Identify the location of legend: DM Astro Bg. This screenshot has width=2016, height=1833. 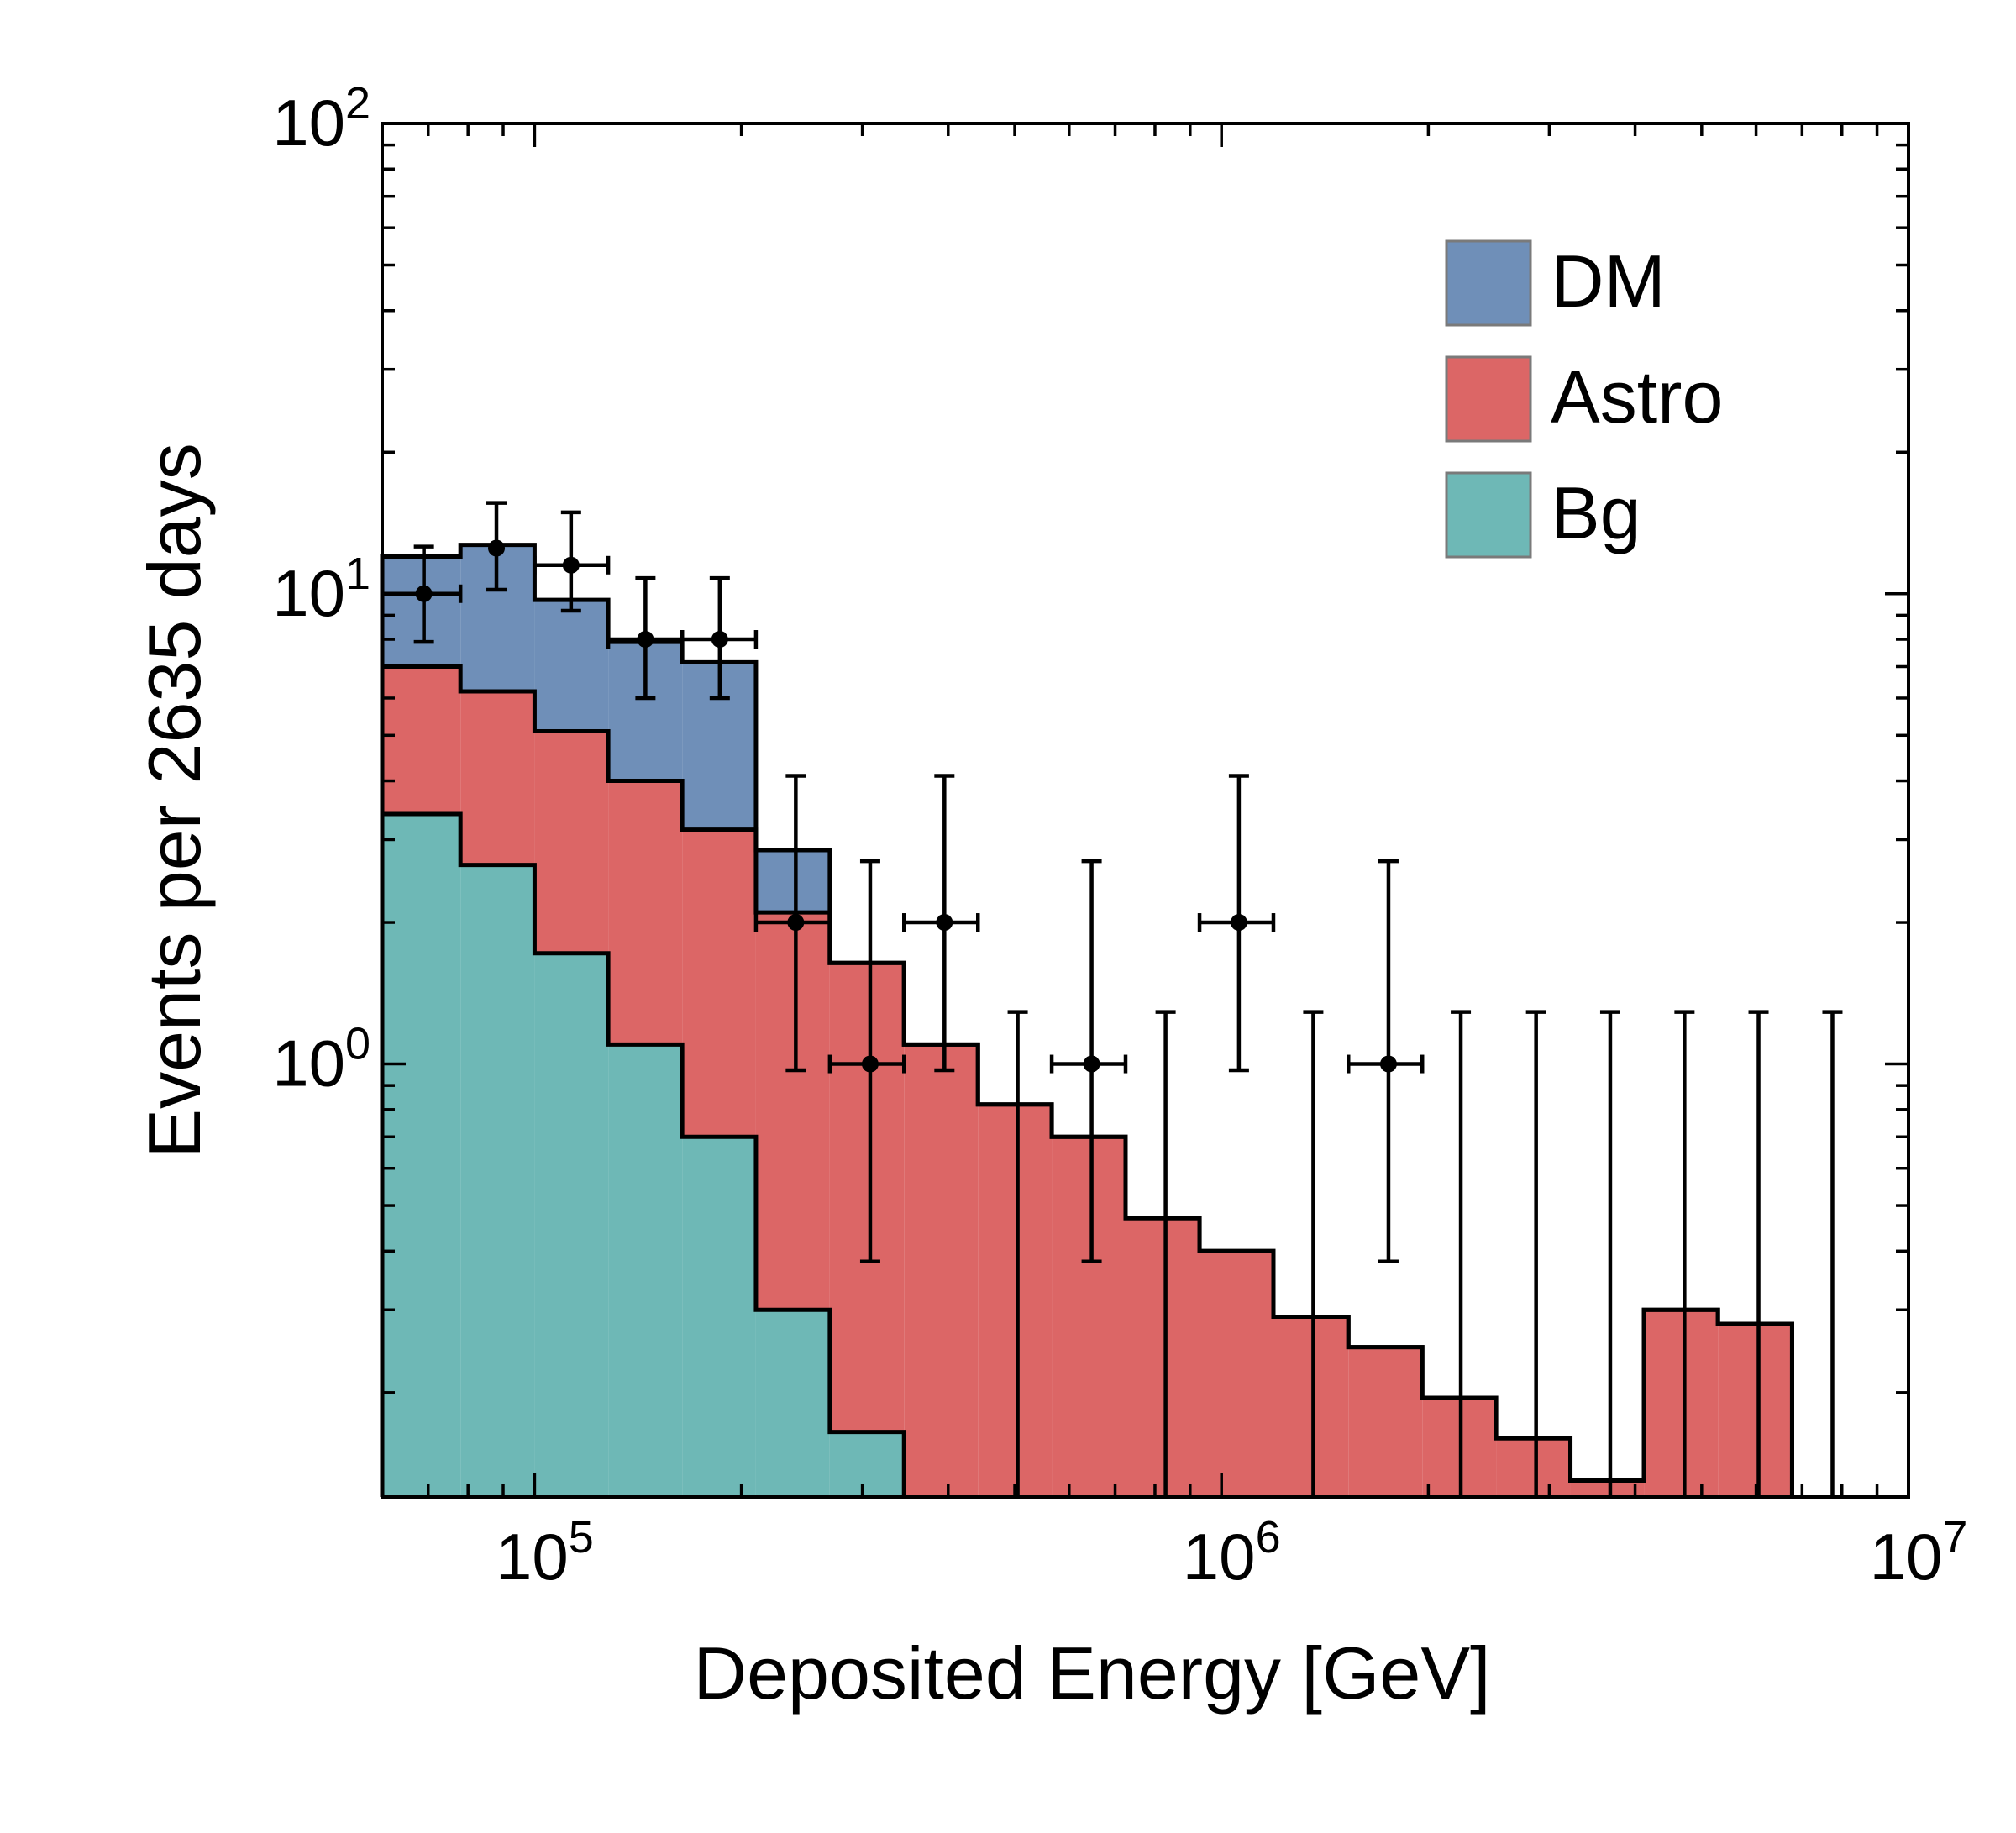
(1584, 399).